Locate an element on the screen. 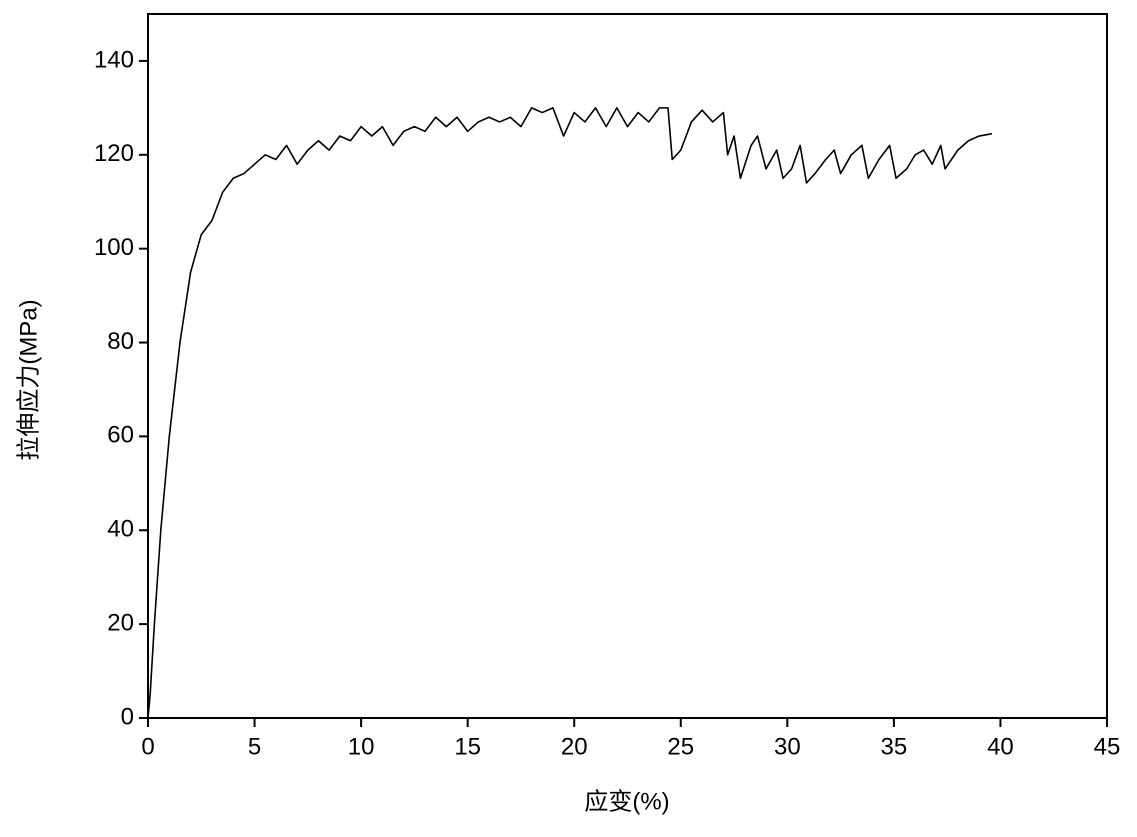 The width and height of the screenshot is (1137, 837). x-axis-title: 应变(%) is located at coordinates (626, 801).